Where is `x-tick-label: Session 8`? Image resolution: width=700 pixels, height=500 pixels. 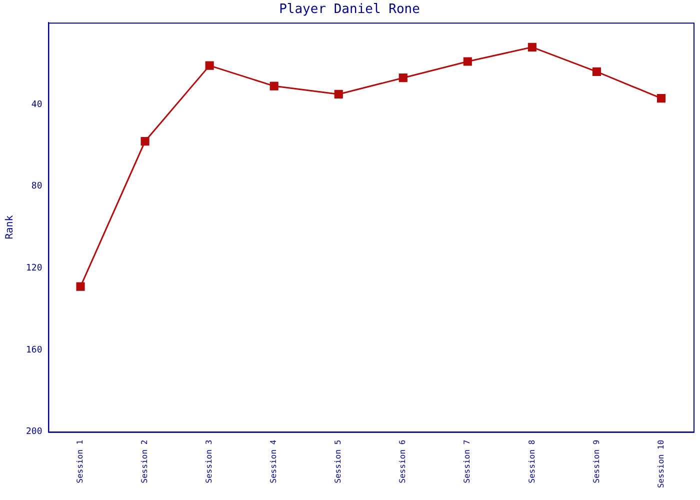
x-tick-label: Session 8 is located at coordinates (531, 462).